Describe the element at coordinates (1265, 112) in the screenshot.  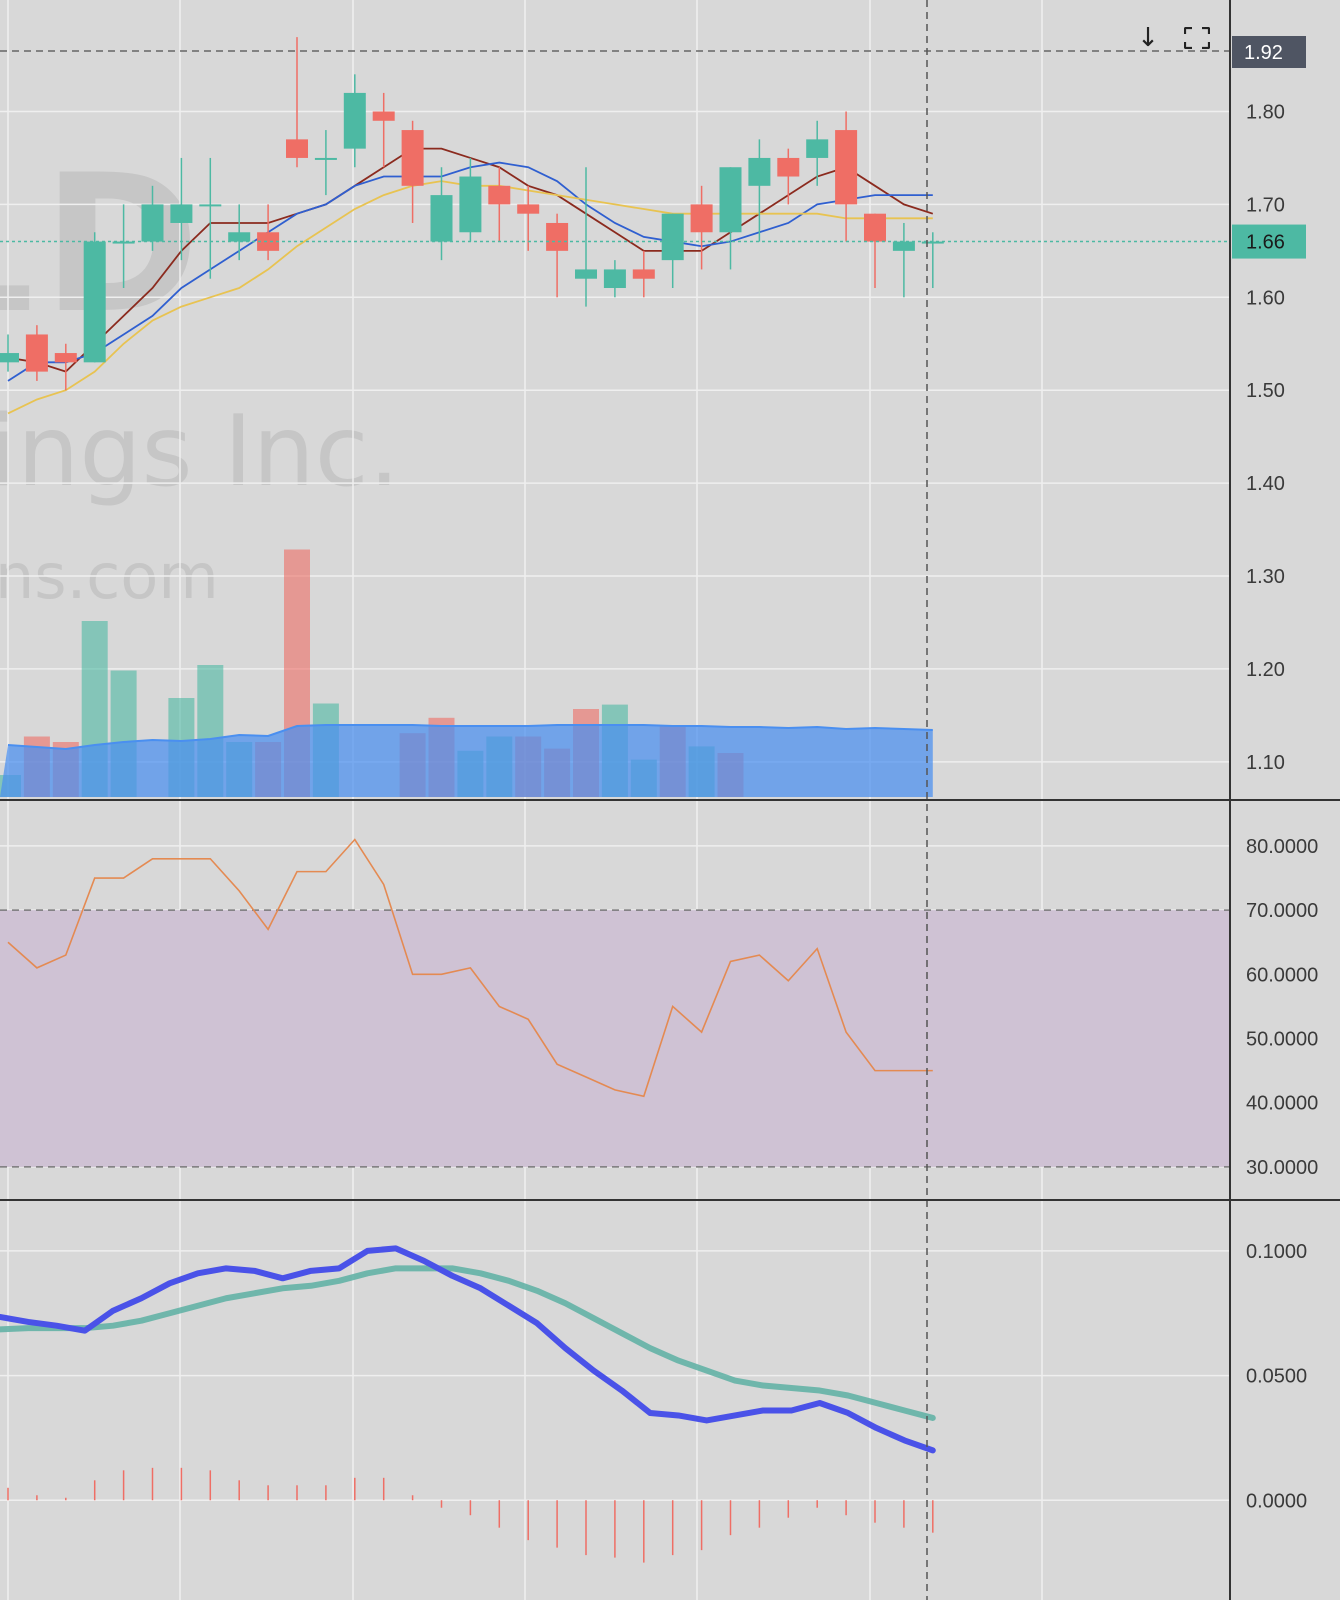
I see `price-axis-label: 1.80` at that location.